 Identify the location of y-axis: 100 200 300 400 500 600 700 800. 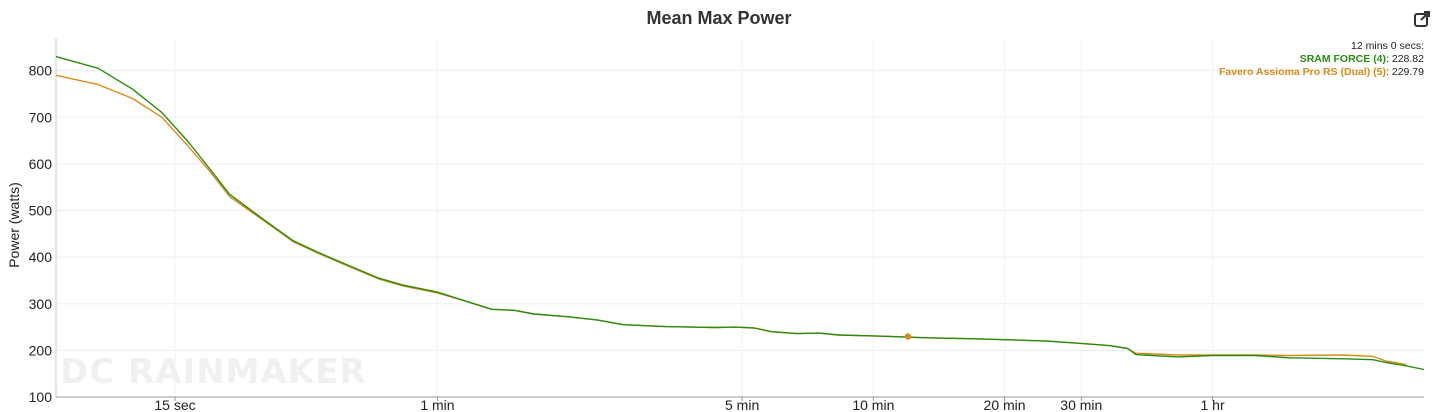
(41, 234).